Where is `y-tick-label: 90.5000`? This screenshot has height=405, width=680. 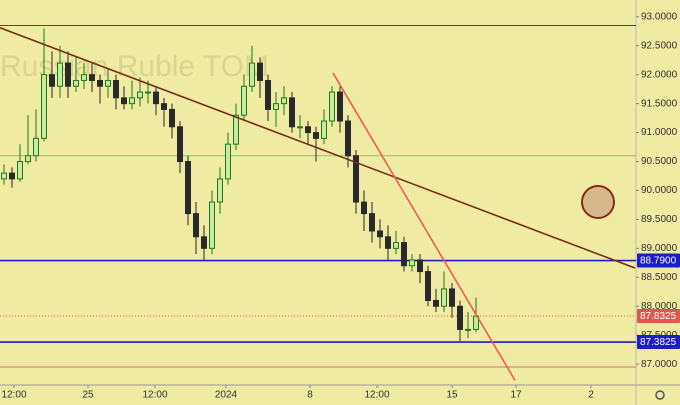 y-tick-label: 90.5000 is located at coordinates (659, 161).